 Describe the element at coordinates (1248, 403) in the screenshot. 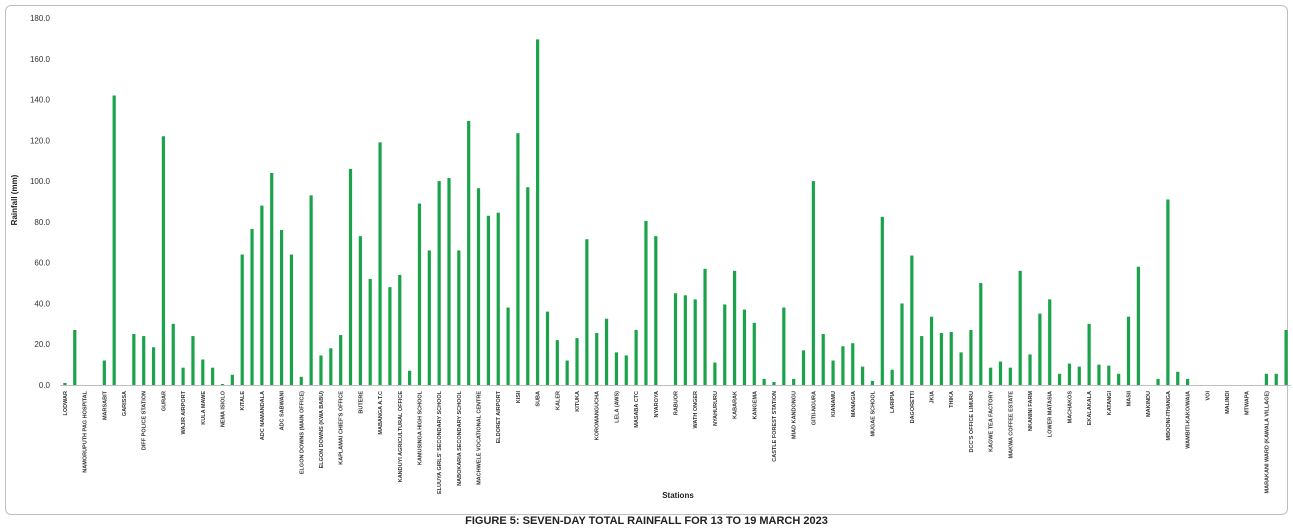

I see `x-tick-label: MTWAPA` at that location.